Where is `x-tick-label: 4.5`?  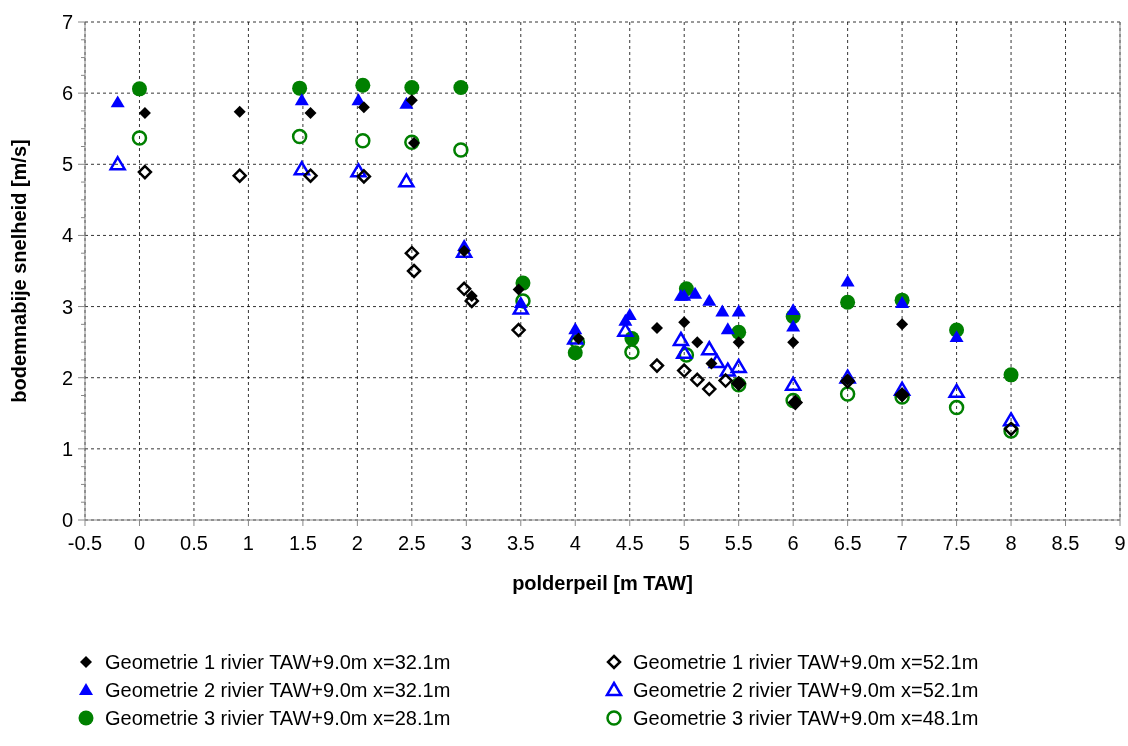 x-tick-label: 4.5 is located at coordinates (629, 543).